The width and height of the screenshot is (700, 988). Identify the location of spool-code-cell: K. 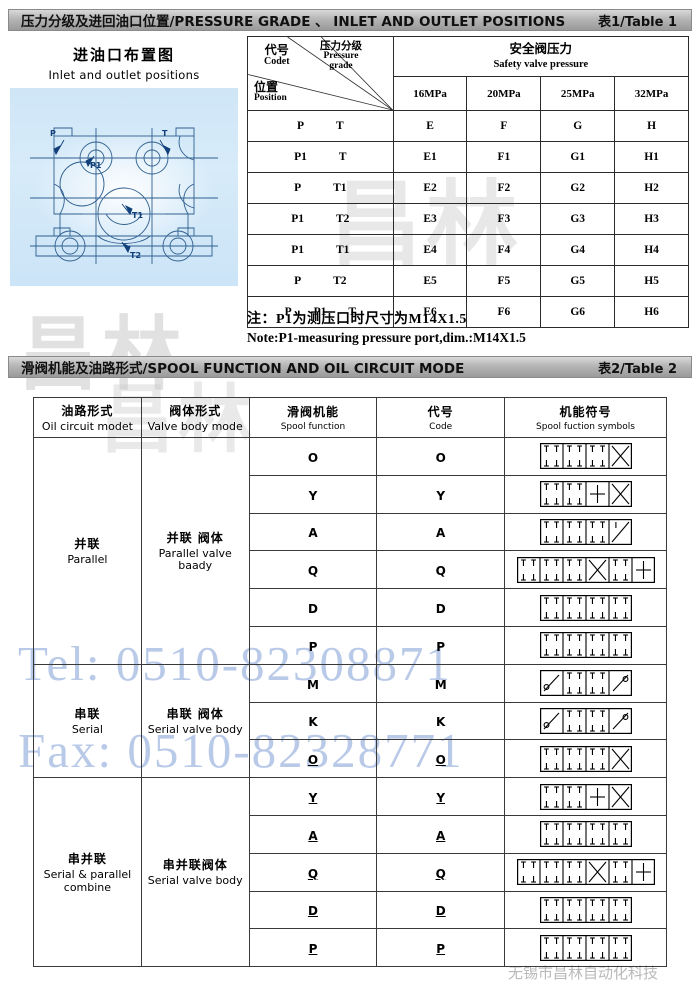
(441, 721).